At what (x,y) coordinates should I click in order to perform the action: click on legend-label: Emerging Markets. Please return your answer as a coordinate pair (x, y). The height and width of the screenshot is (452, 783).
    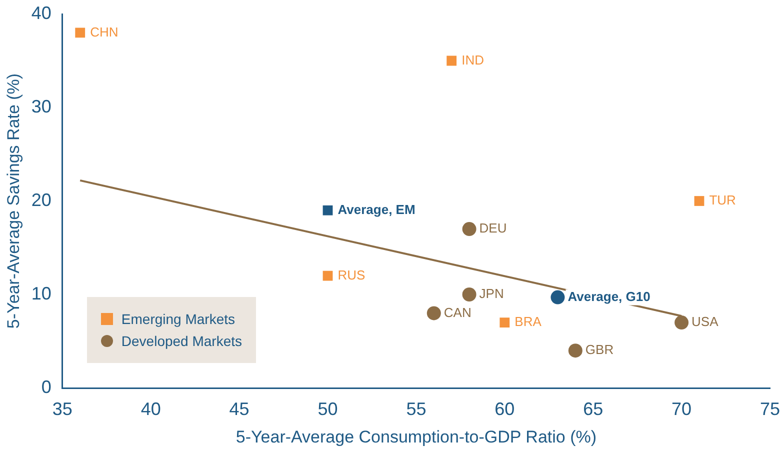
    Looking at the image, I should click on (178, 319).